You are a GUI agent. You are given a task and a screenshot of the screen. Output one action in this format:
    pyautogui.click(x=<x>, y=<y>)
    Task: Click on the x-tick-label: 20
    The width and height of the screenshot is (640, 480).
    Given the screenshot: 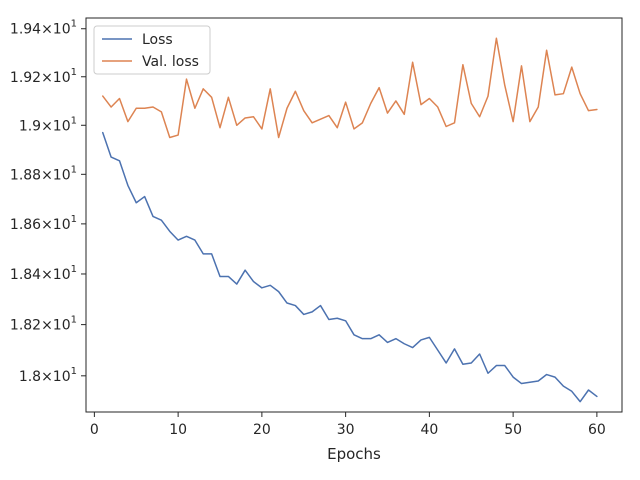 What is the action you would take?
    pyautogui.click(x=262, y=430)
    